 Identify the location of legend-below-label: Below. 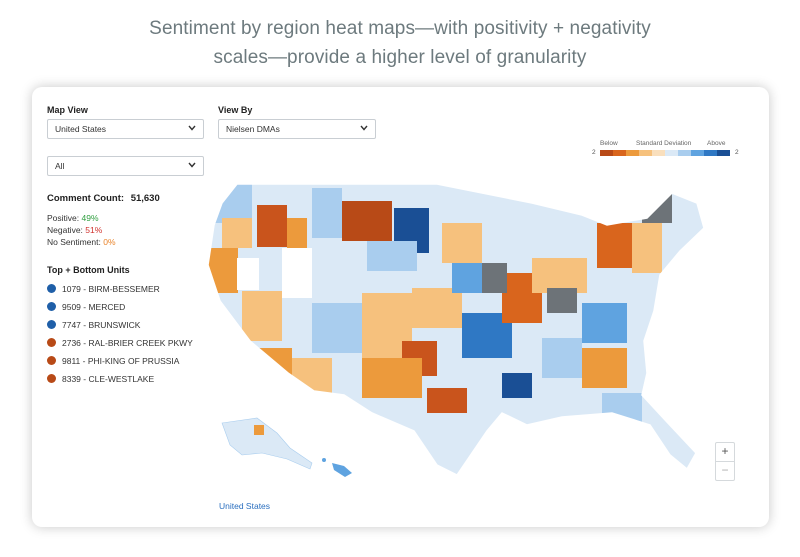
(609, 143).